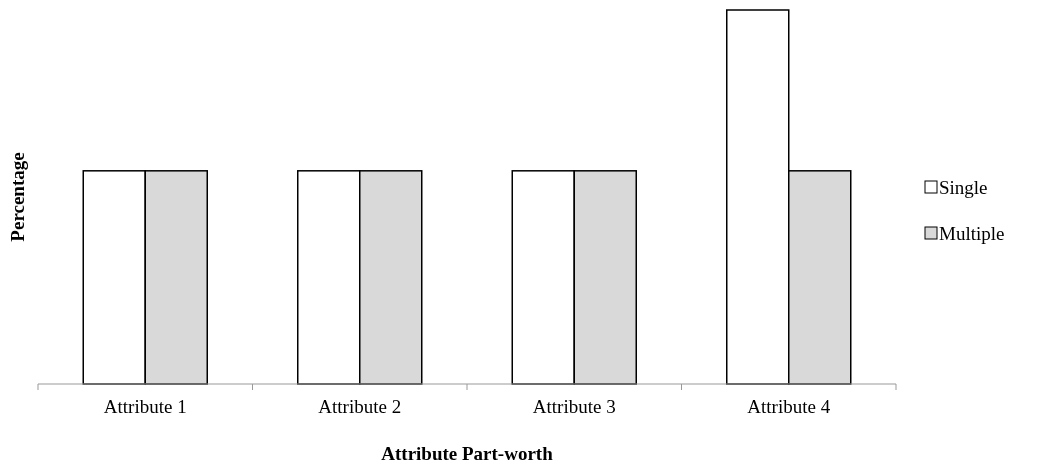 This screenshot has width=1055, height=472. What do you see at coordinates (467, 453) in the screenshot?
I see `x-axis-title: Attribute Part-worth` at bounding box center [467, 453].